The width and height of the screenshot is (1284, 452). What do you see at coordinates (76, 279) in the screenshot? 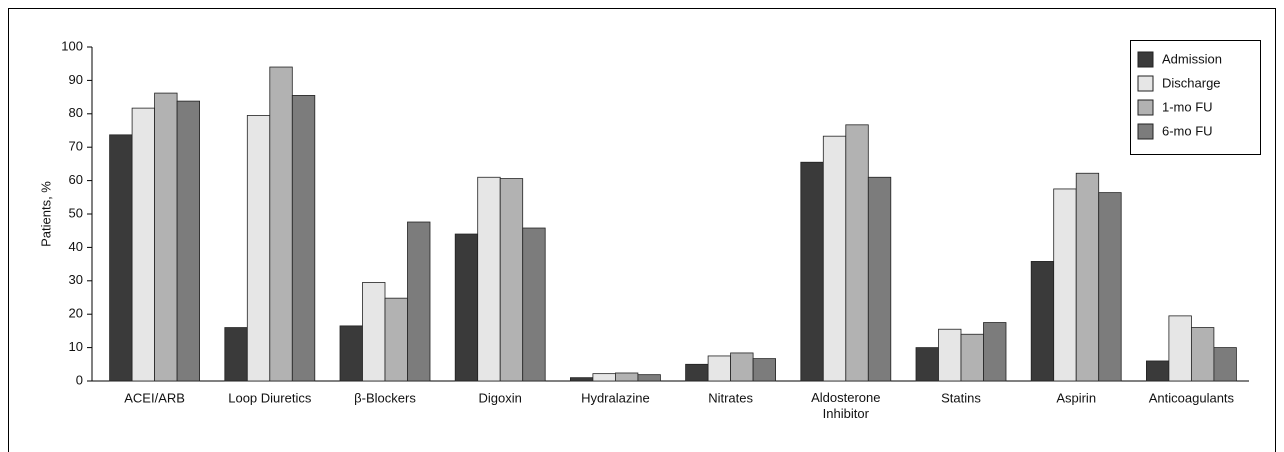
I see `y-tick-label: 30` at bounding box center [76, 279].